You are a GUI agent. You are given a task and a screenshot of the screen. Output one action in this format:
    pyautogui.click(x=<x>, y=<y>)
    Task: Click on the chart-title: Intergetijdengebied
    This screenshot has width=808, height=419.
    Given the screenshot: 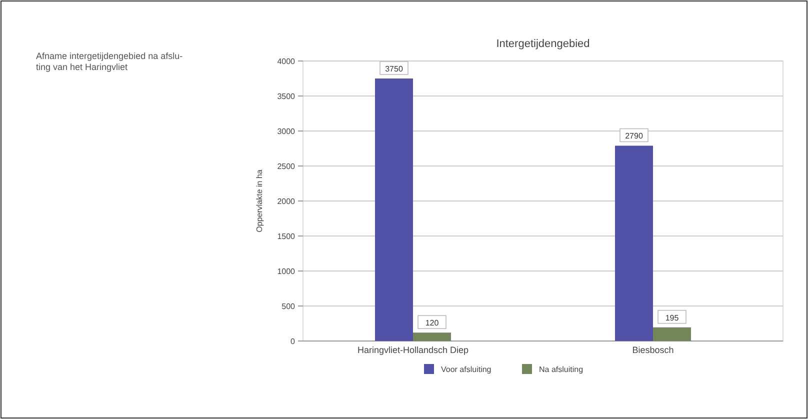 What is the action you would take?
    pyautogui.click(x=543, y=44)
    